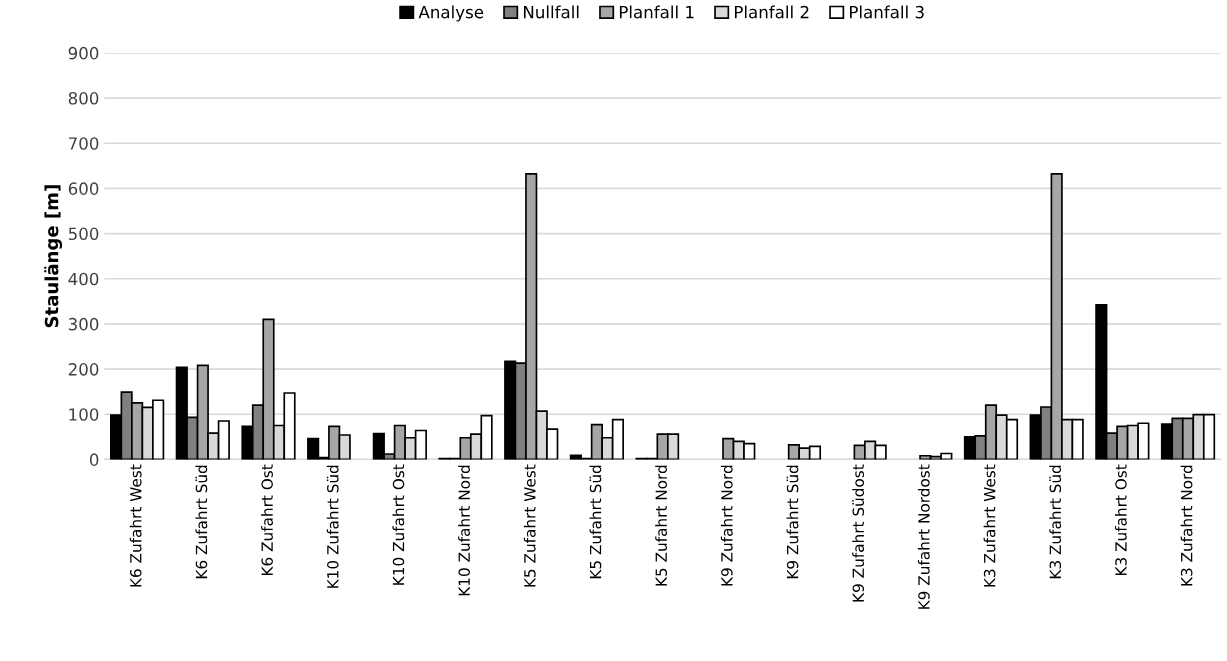 The width and height of the screenshot is (1227, 661). Describe the element at coordinates (1120, 520) in the screenshot. I see `x-tick-label: K3 Zufahrt Ost` at that location.